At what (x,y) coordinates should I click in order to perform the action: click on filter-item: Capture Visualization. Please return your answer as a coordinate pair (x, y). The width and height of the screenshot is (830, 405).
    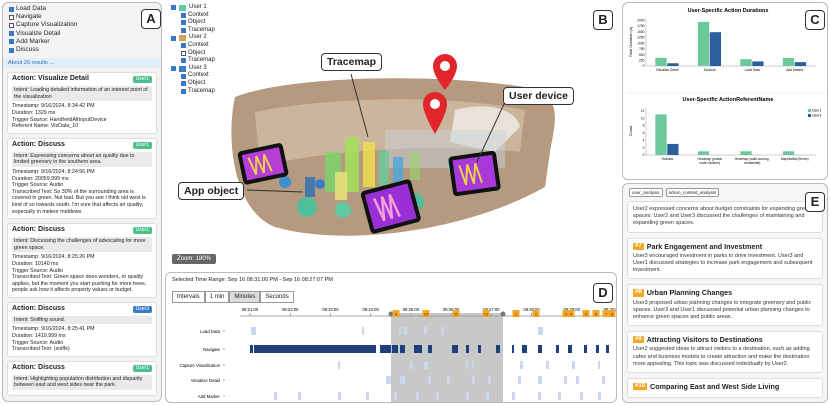
    Looking at the image, I should click on (82, 25).